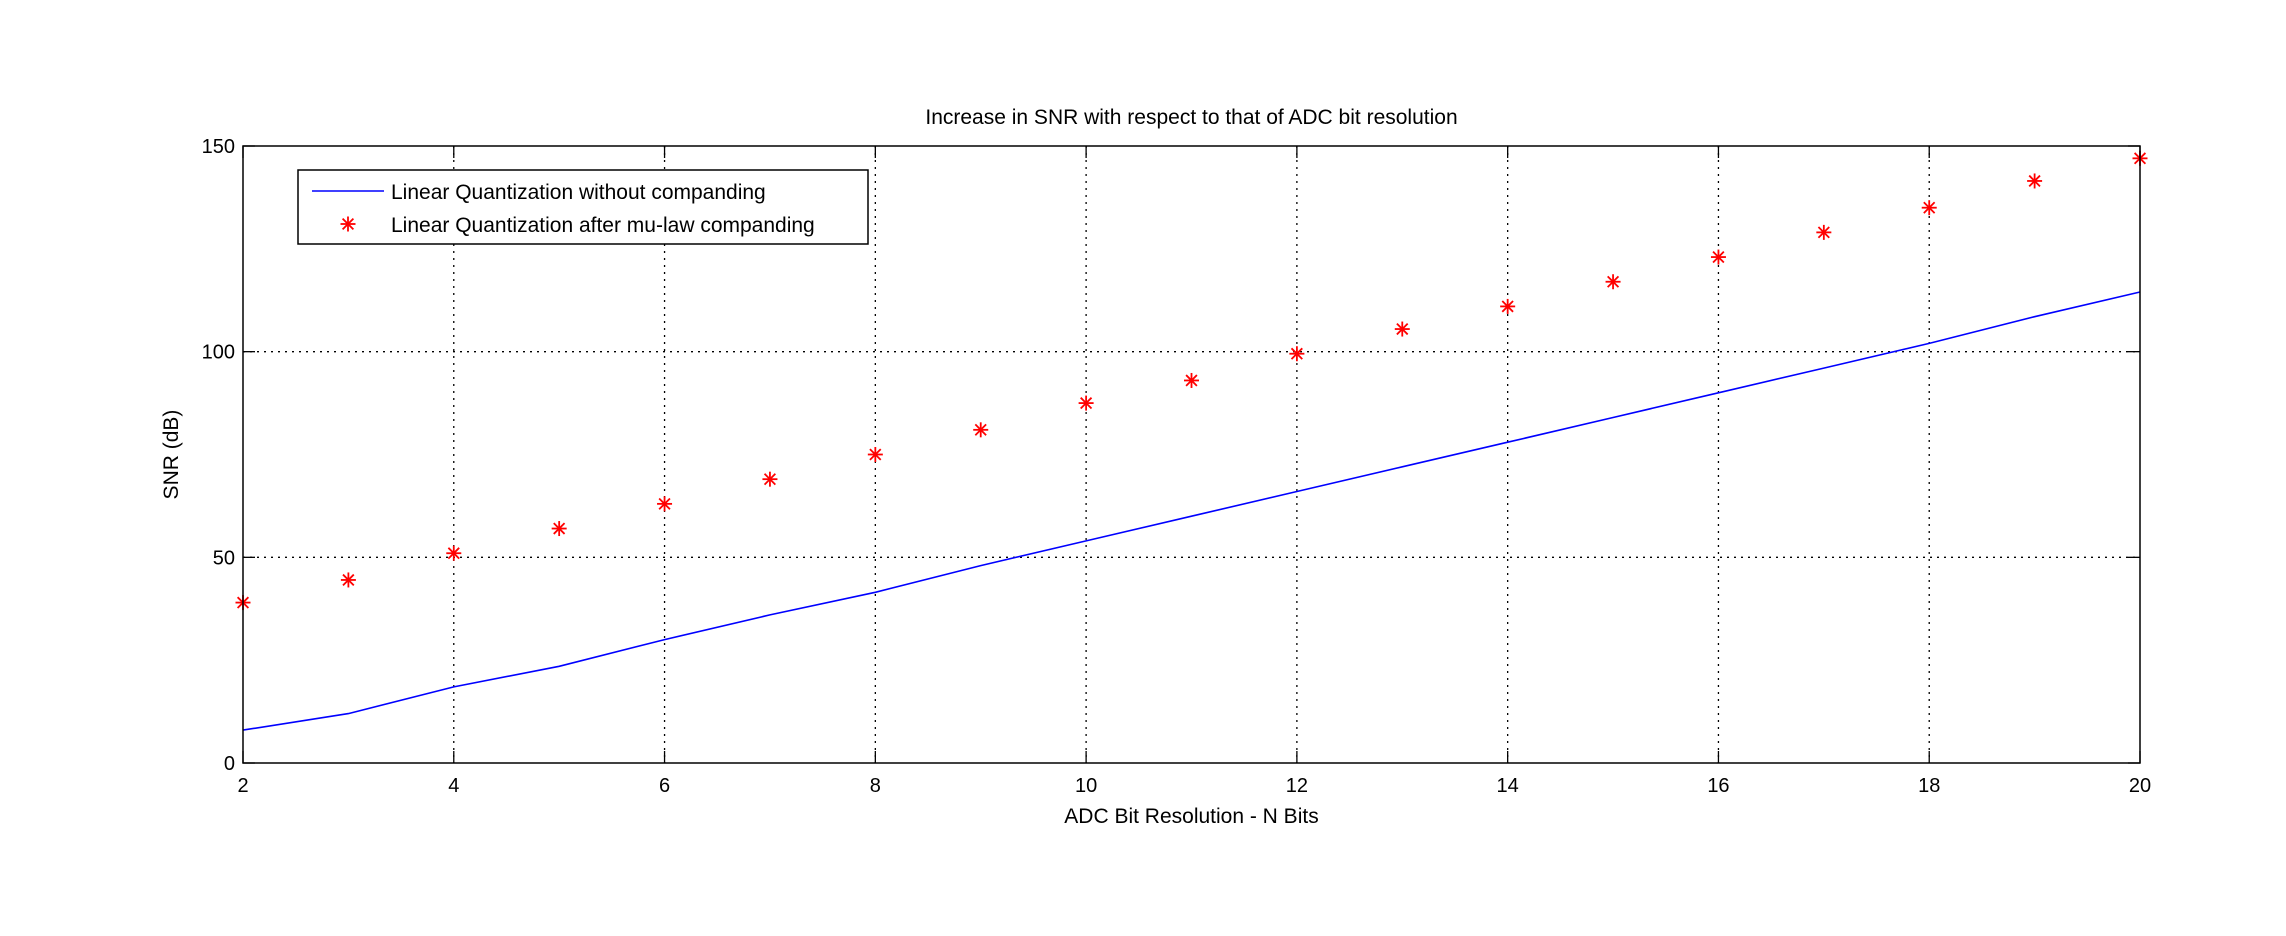 This screenshot has height=936, width=2286. What do you see at coordinates (578, 192) in the screenshot?
I see `legend-entry-line: Linear Quantization without companding` at bounding box center [578, 192].